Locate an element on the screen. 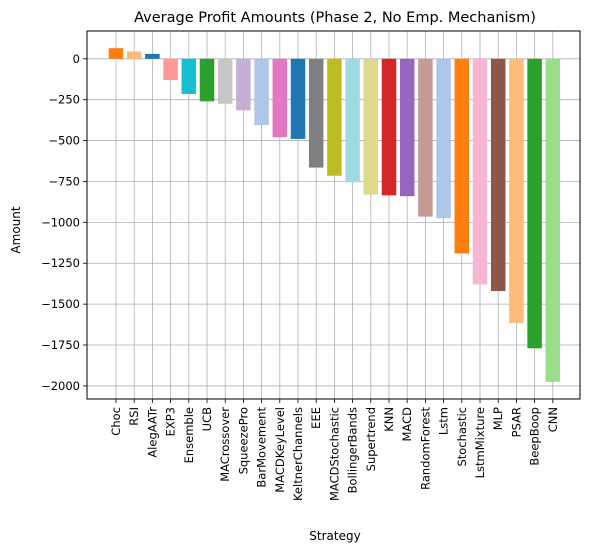  bar-ucb is located at coordinates (207, 80).